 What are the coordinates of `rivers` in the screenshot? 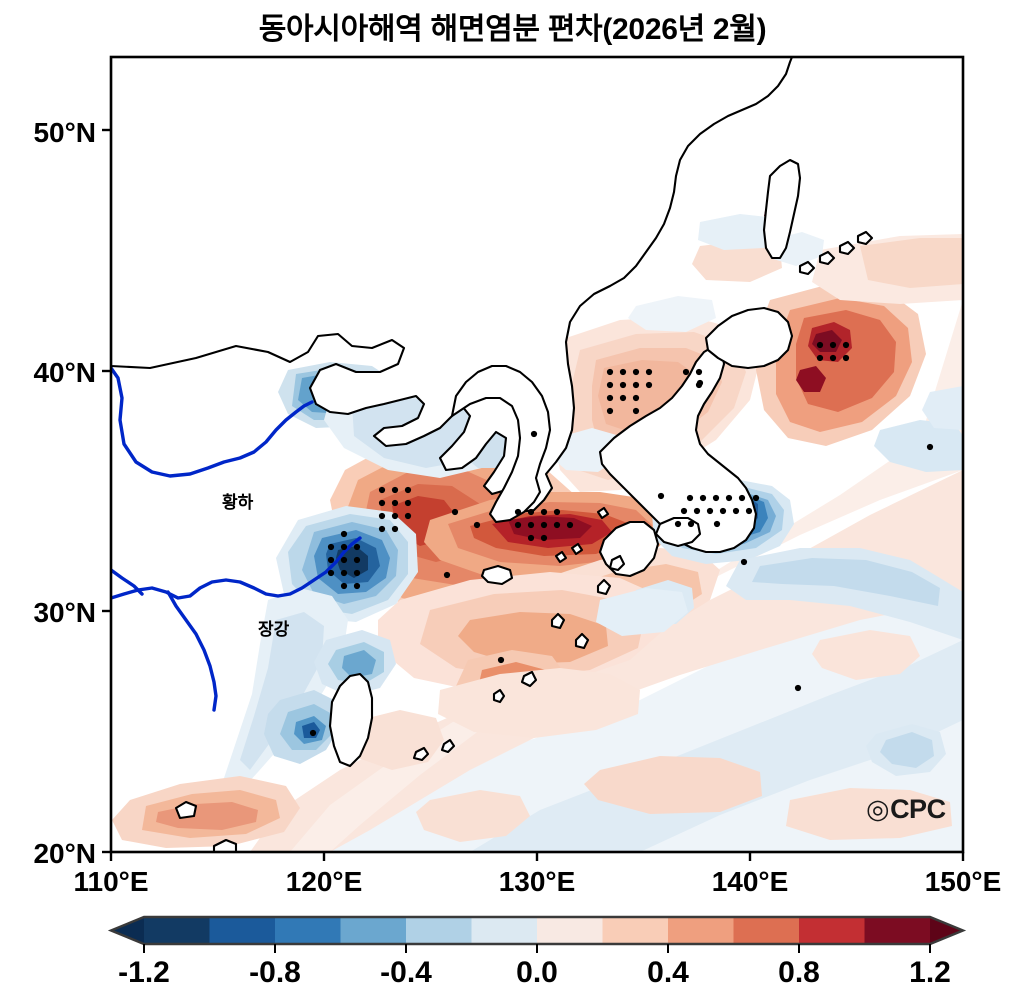 It's located at (236, 539).